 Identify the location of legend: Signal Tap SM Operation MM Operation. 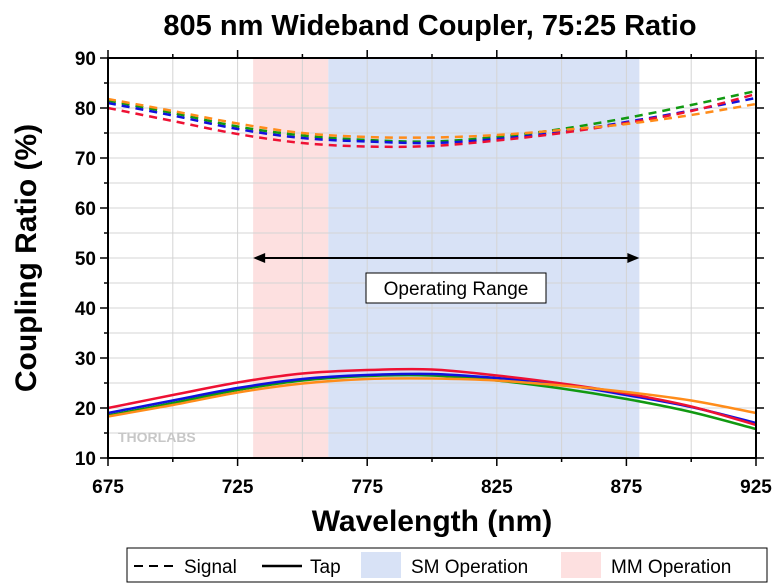
(447, 565).